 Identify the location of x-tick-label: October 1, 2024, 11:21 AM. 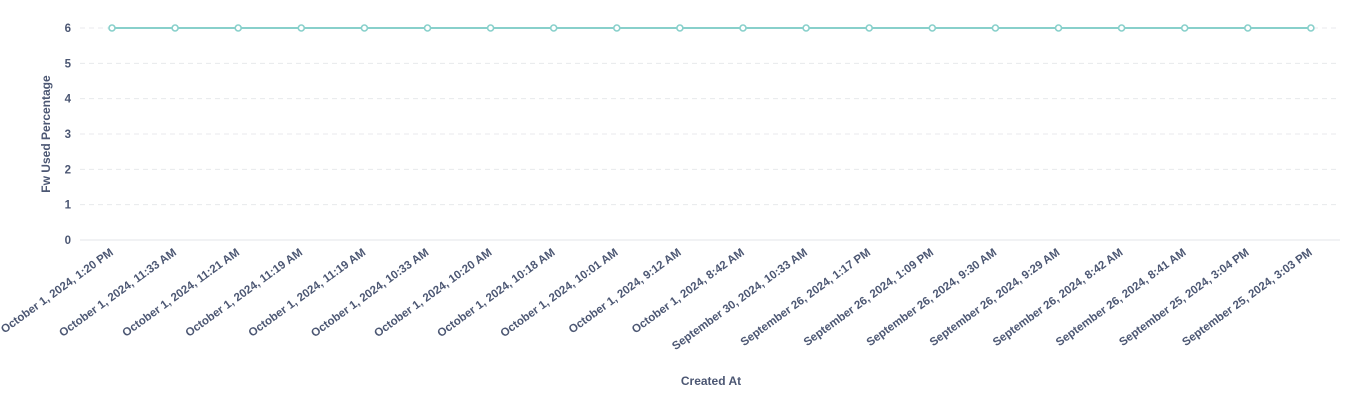
(181, 293).